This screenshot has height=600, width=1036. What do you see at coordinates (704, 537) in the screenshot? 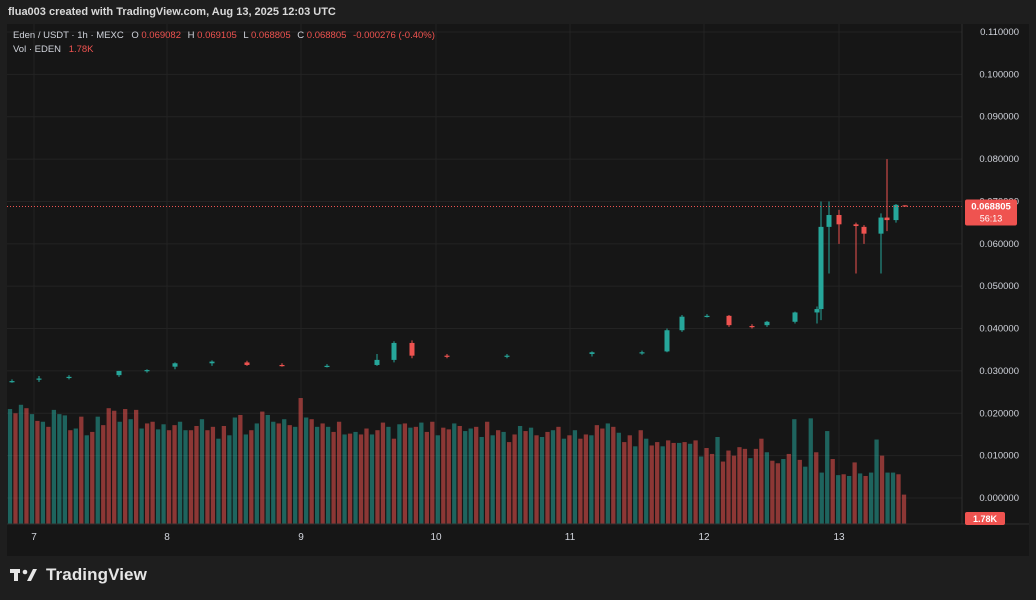
I see `time-tick-label: 12` at bounding box center [704, 537].